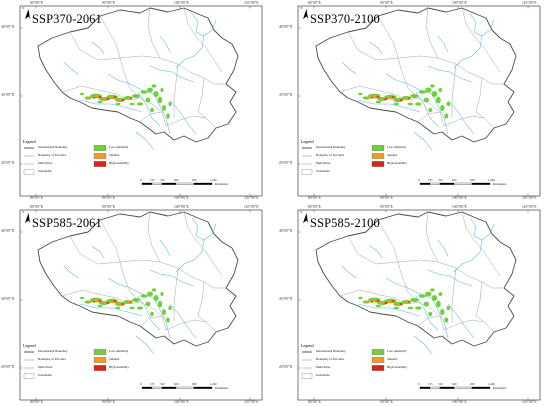 Image resolution: width=550 pixels, height=407 pixels. What do you see at coordinates (286, 299) in the screenshot?
I see `latitude-label: 30°0'0"N` at bounding box center [286, 299].